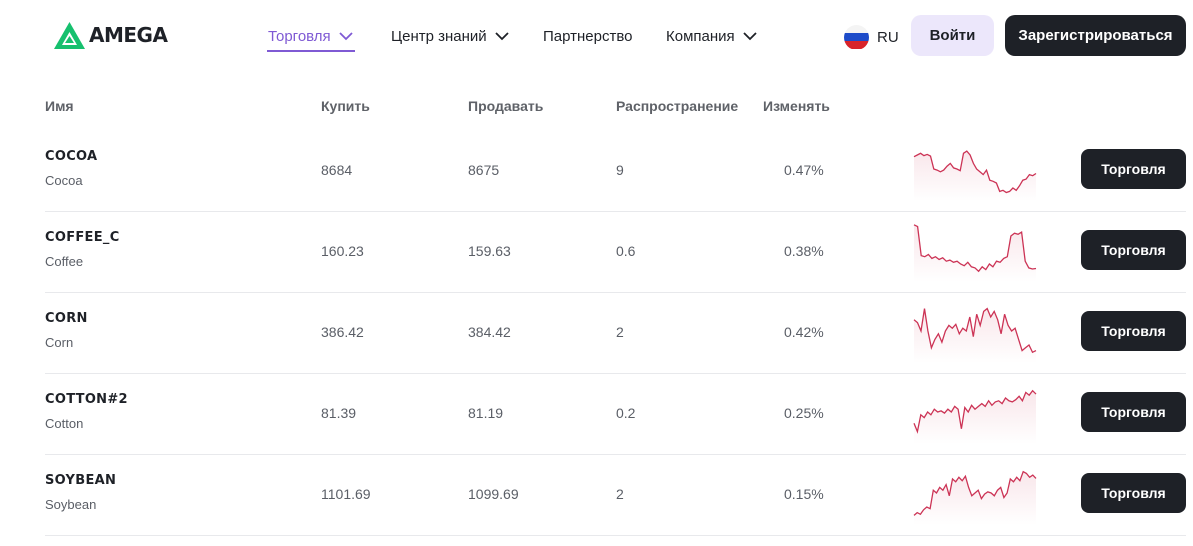 The image size is (1193, 546). I want to click on change-value: 0.25%, so click(804, 413).